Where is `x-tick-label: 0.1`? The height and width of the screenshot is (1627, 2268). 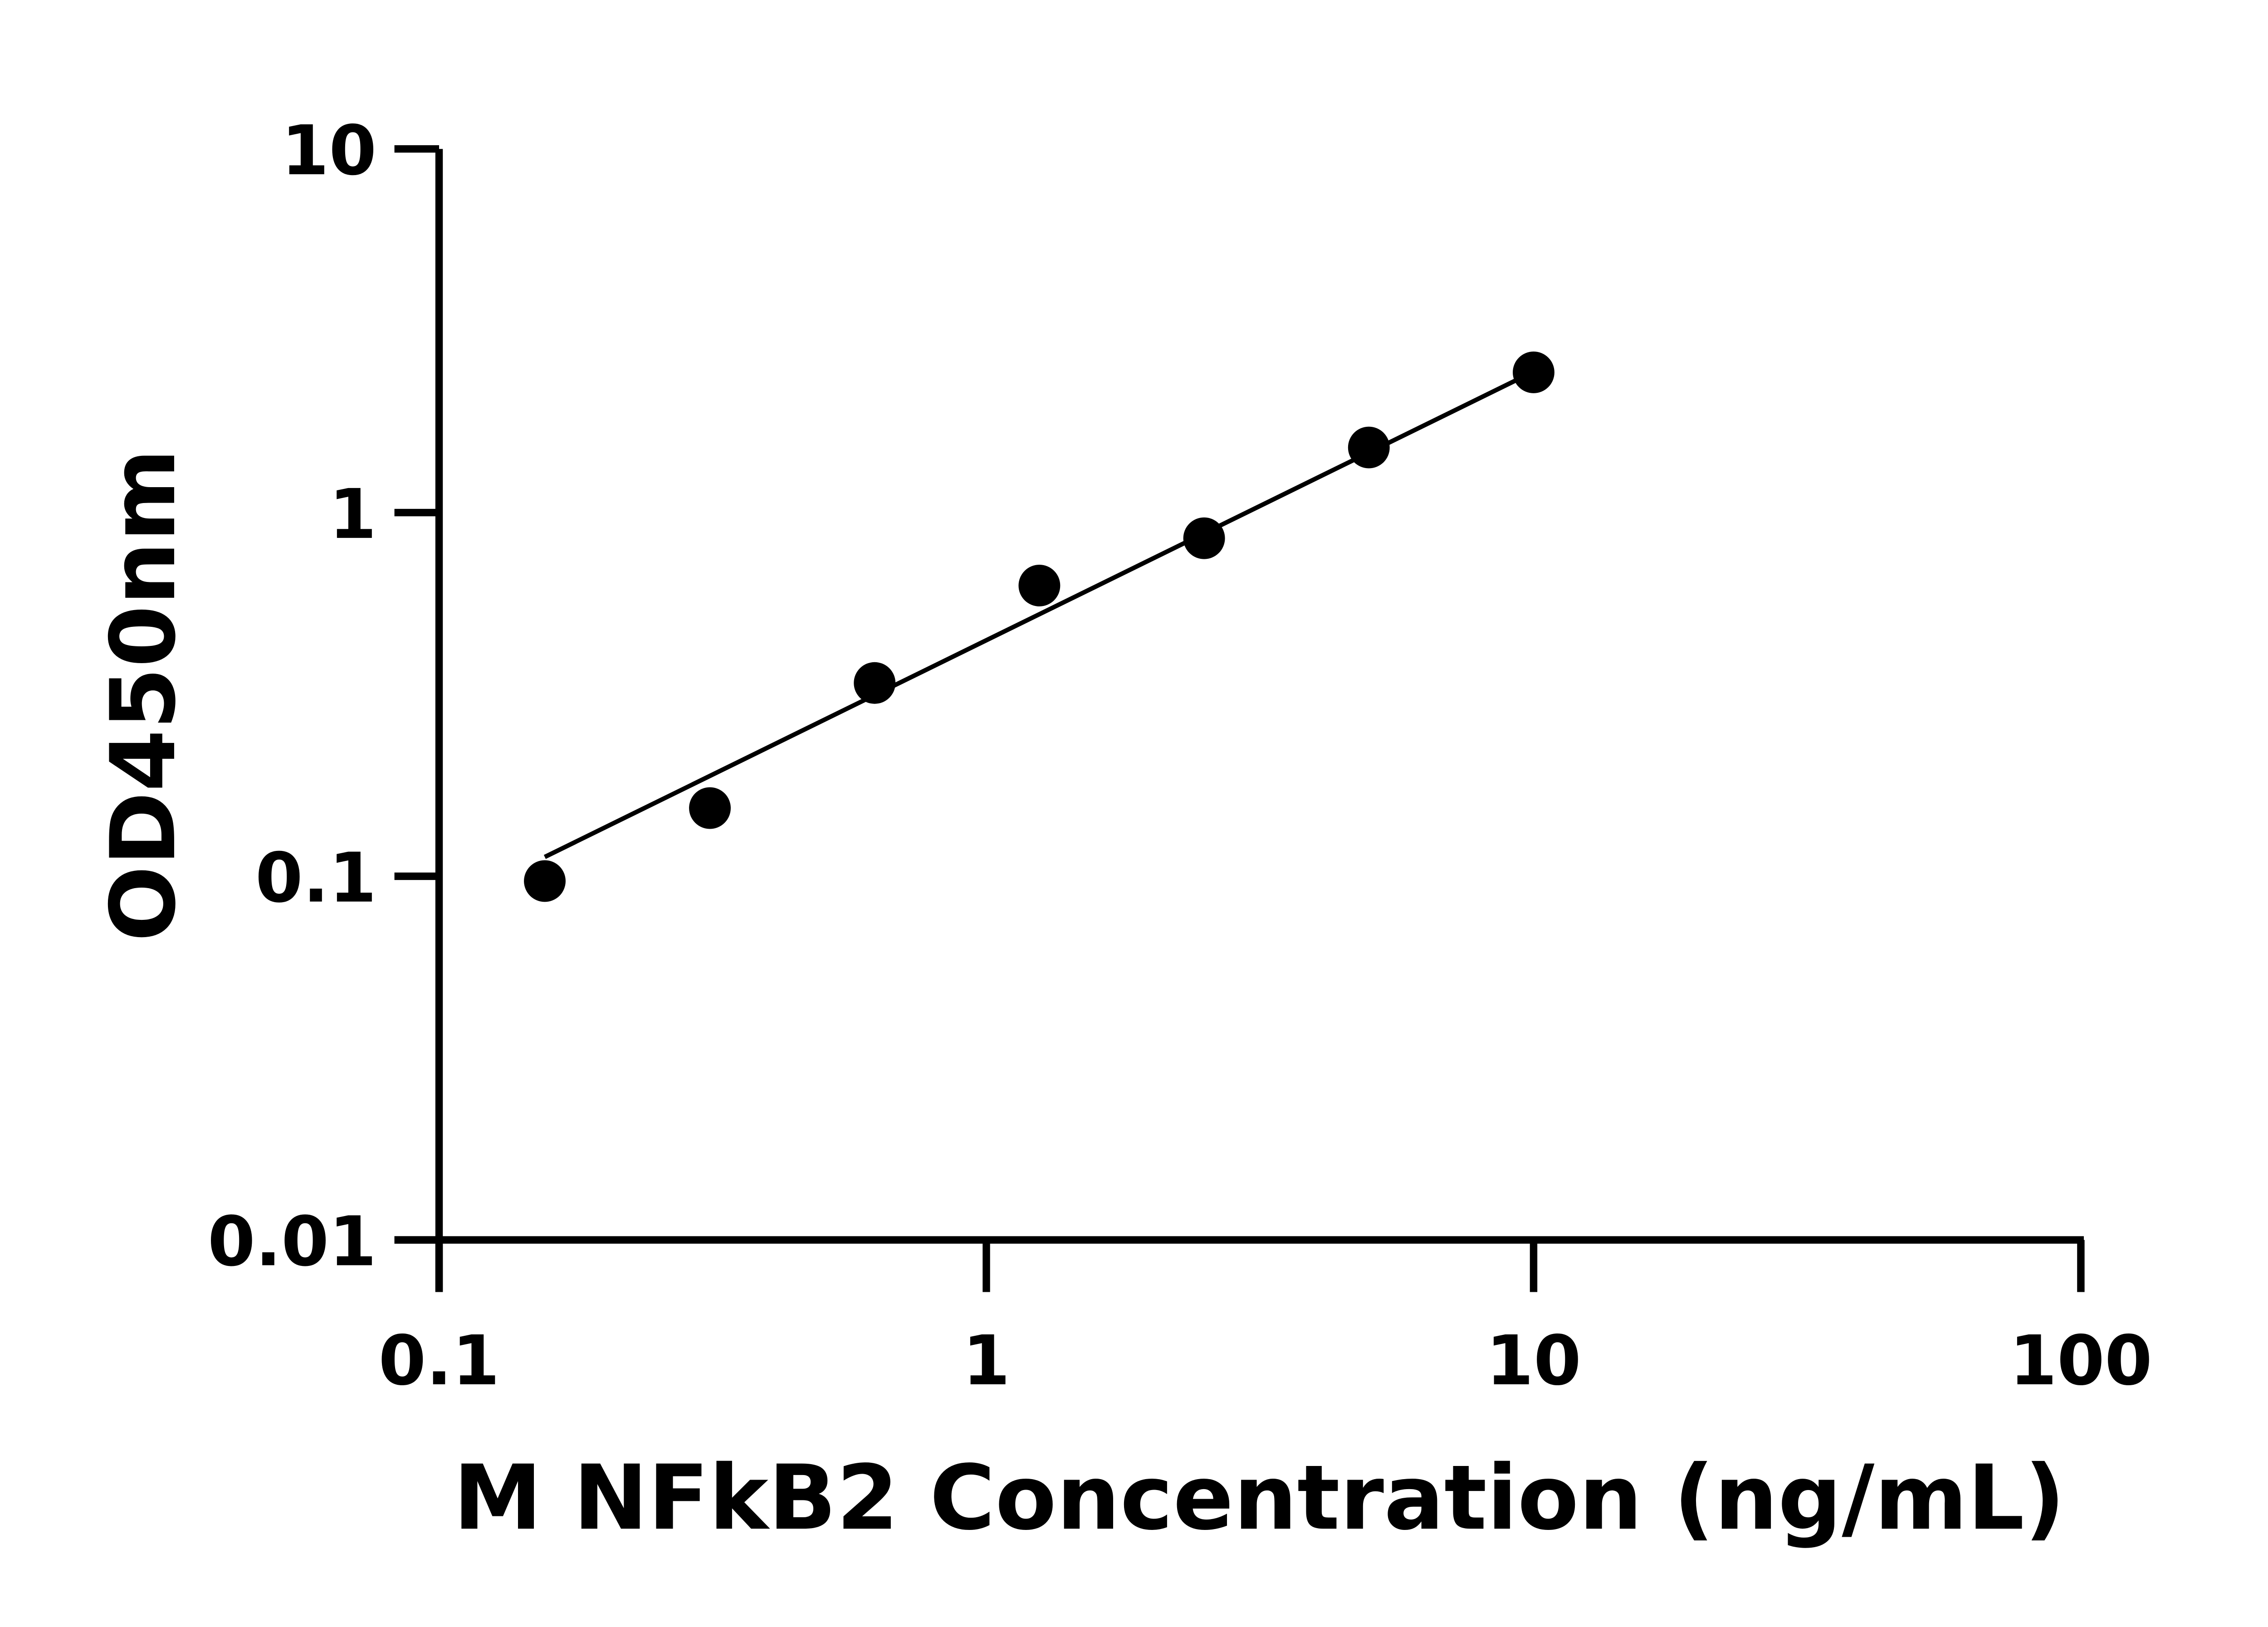
x-tick-label: 0.1 is located at coordinates (439, 1361).